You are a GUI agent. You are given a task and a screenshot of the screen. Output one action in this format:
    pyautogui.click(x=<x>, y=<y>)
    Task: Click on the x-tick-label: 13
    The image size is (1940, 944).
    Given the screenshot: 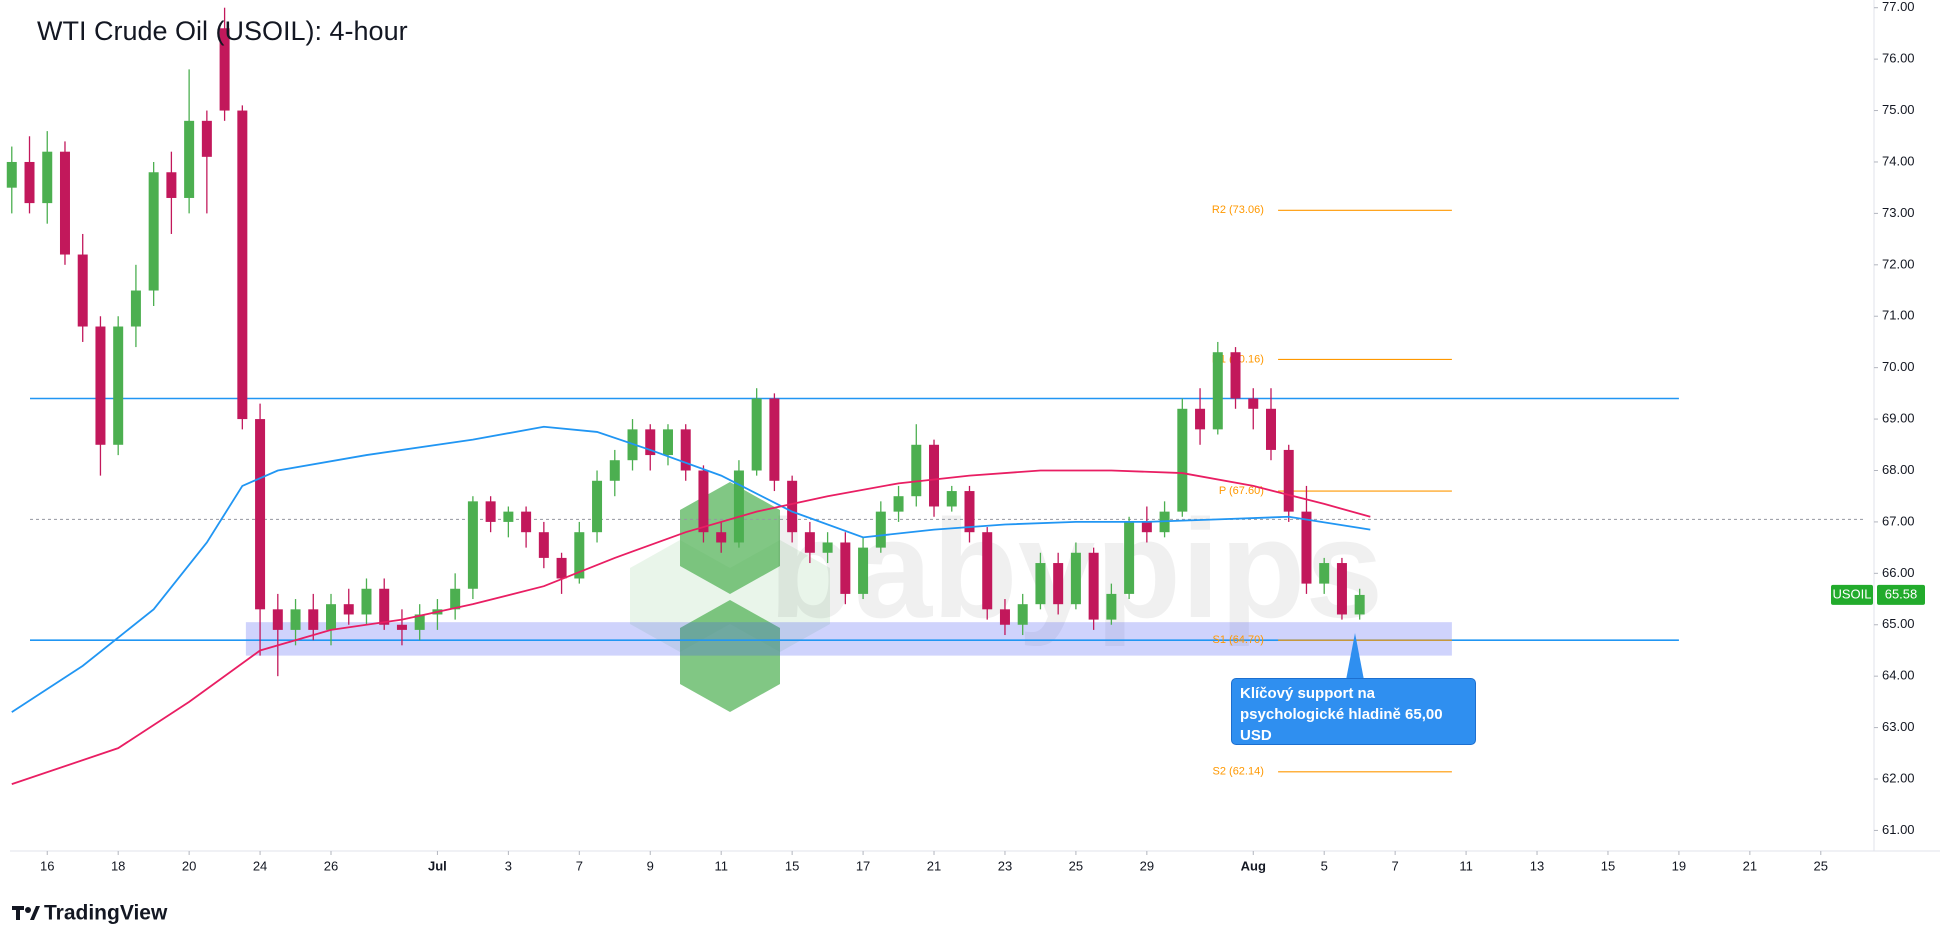 What is the action you would take?
    pyautogui.click(x=1537, y=865)
    